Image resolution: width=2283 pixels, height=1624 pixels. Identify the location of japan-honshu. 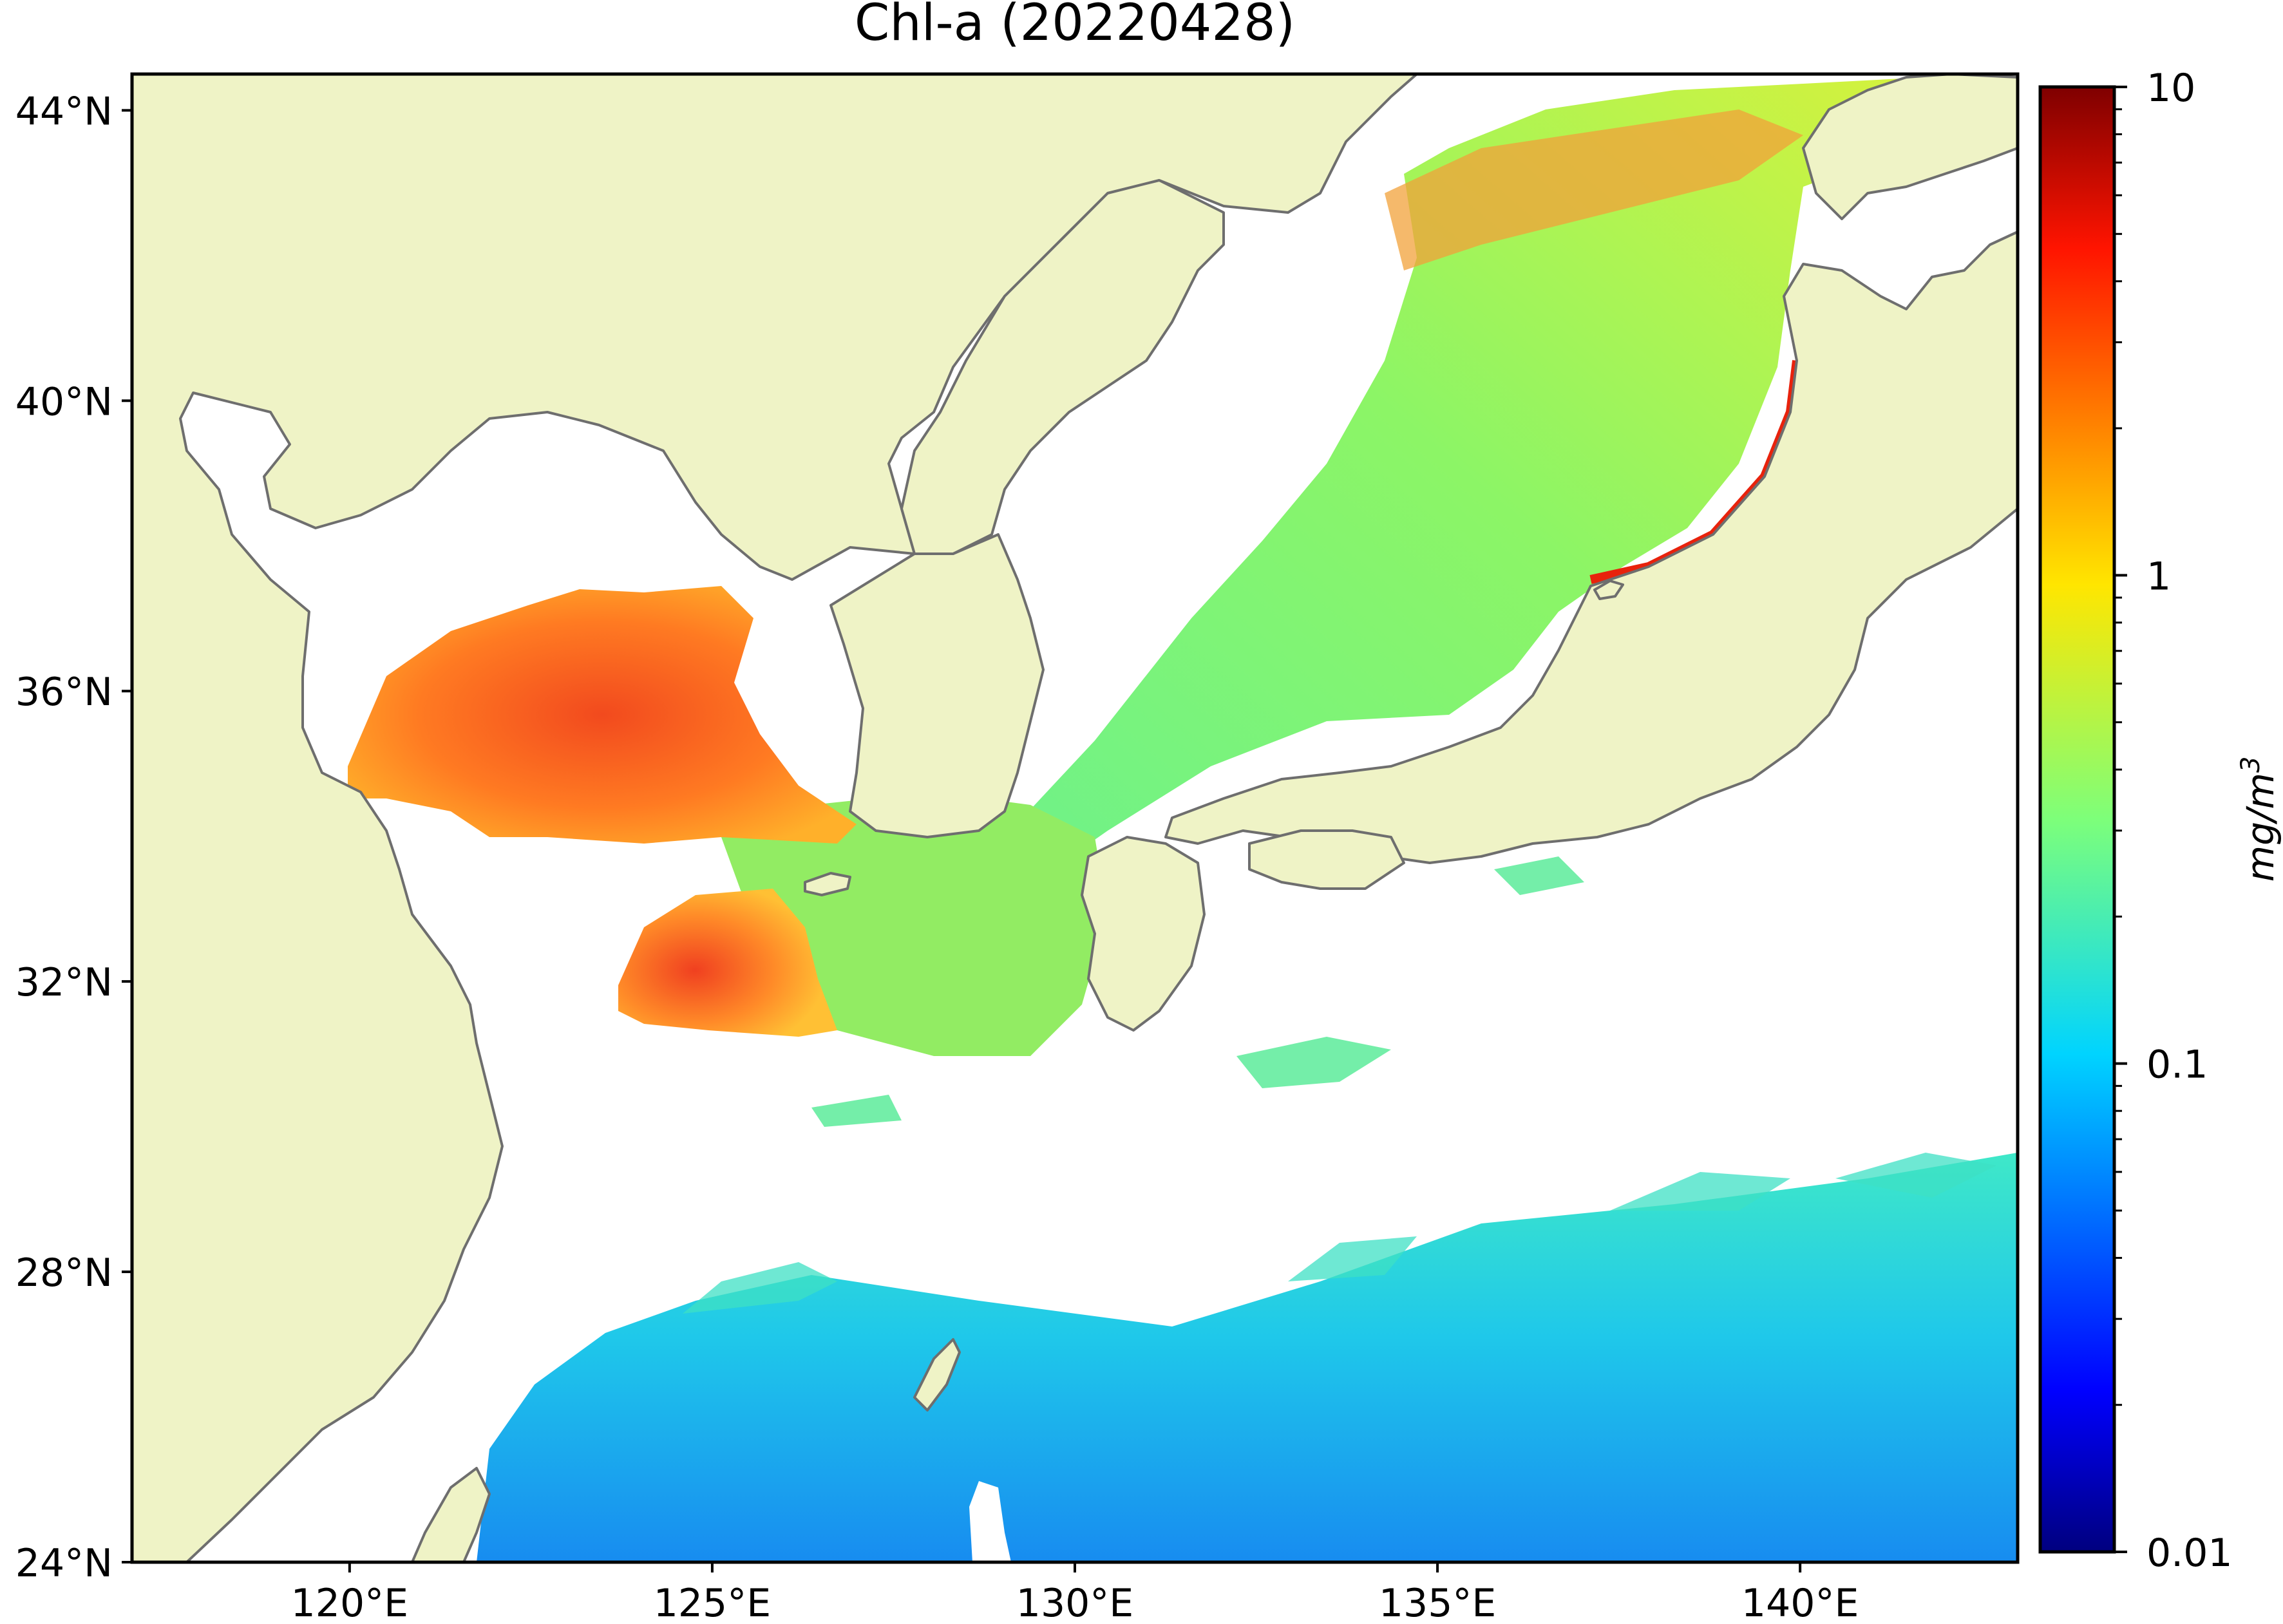
(1591, 548).